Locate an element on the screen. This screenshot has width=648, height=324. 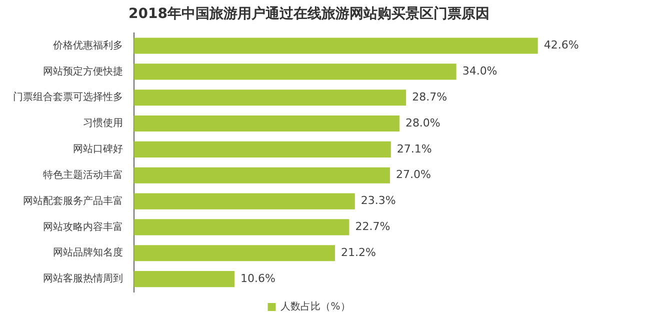
data-label: 27.0% is located at coordinates (413, 175).